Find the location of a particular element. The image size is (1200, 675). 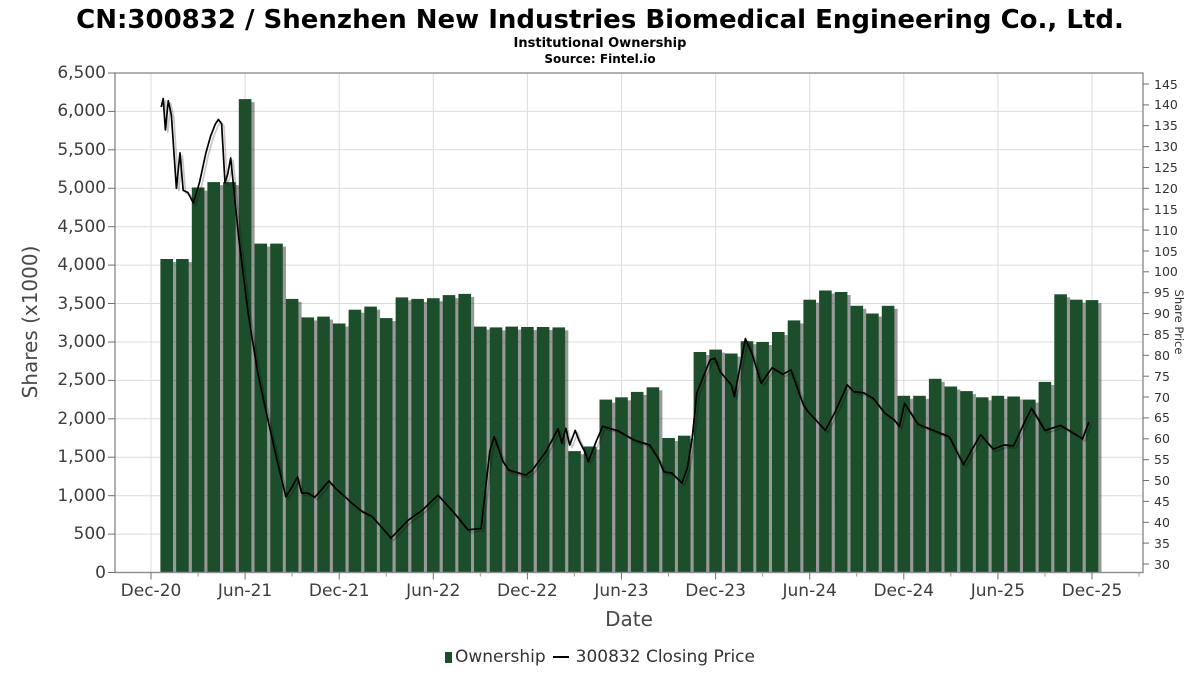

chart-subtitle: Institutional Ownership is located at coordinates (600, 43).